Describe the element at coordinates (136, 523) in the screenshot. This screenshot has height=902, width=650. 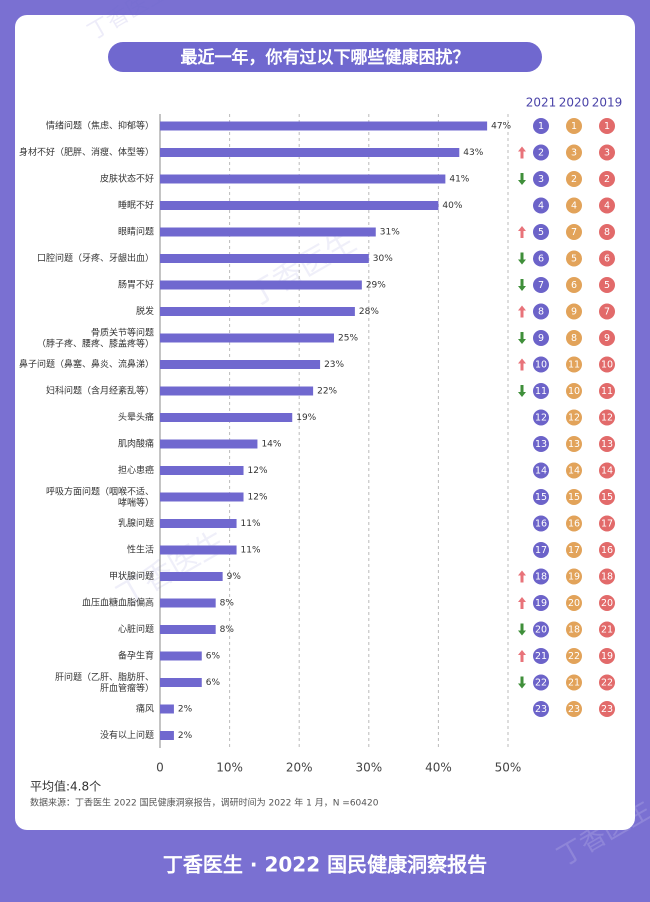
I see `y-tick-label: 乳腺问题` at that location.